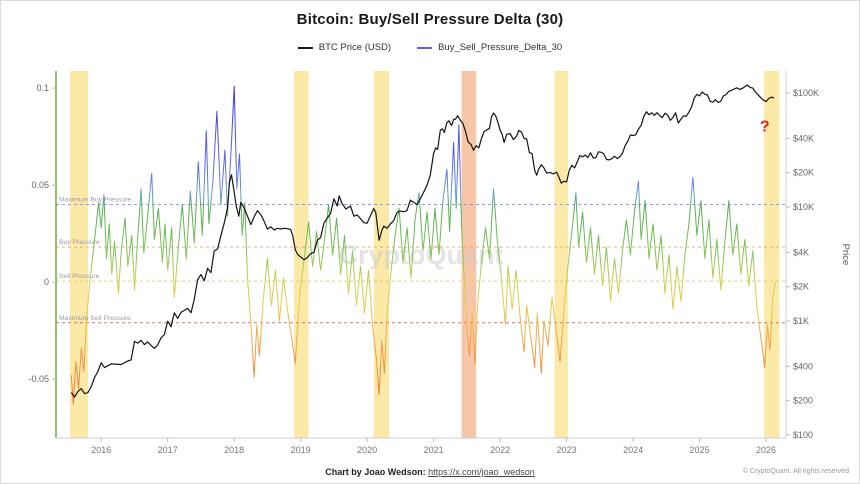  I want to click on right-tick-label: $400, so click(803, 366).